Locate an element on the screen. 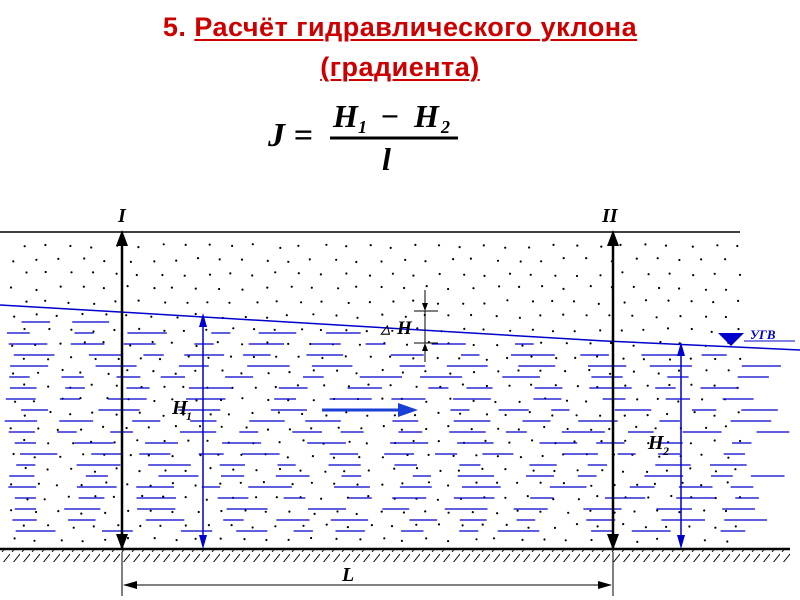  length-dimension: L is located at coordinates (367, 576).